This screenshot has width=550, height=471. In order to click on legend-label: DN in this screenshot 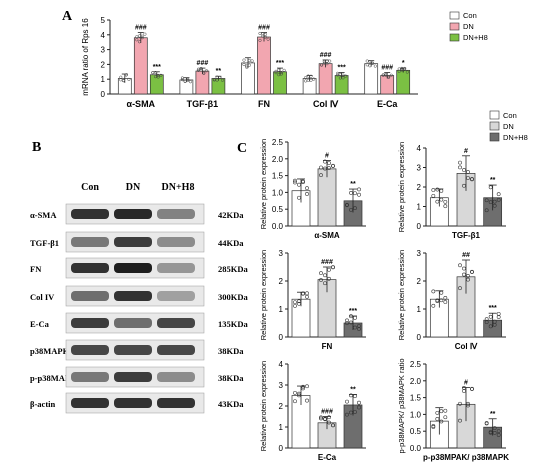, I will do `click(468, 26)`.